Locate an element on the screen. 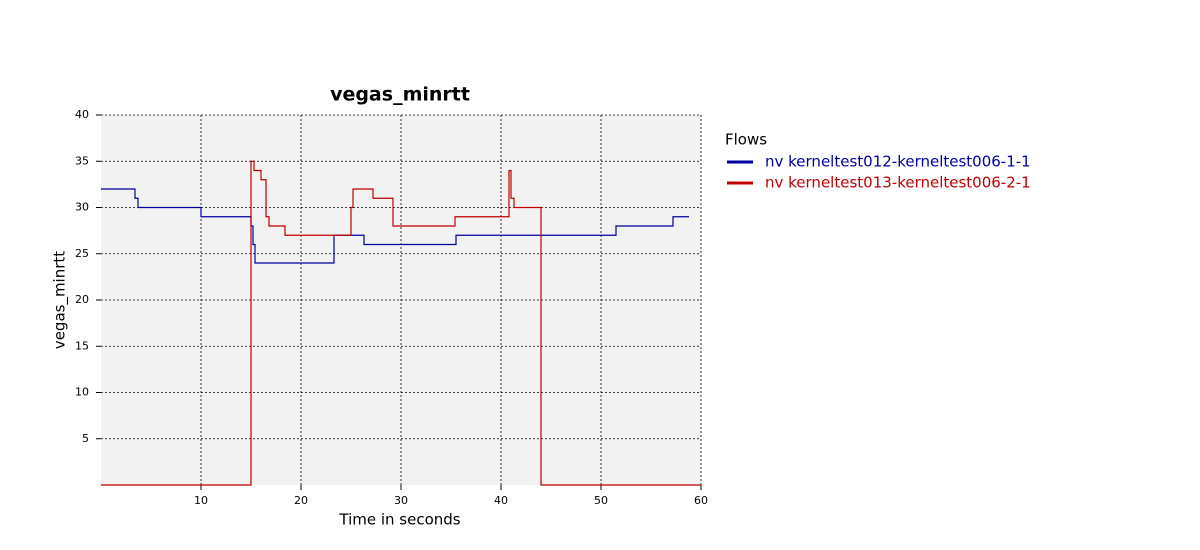 Image resolution: width=1200 pixels, height=550 pixels. y-tick-label: 30 is located at coordinates (82, 207).